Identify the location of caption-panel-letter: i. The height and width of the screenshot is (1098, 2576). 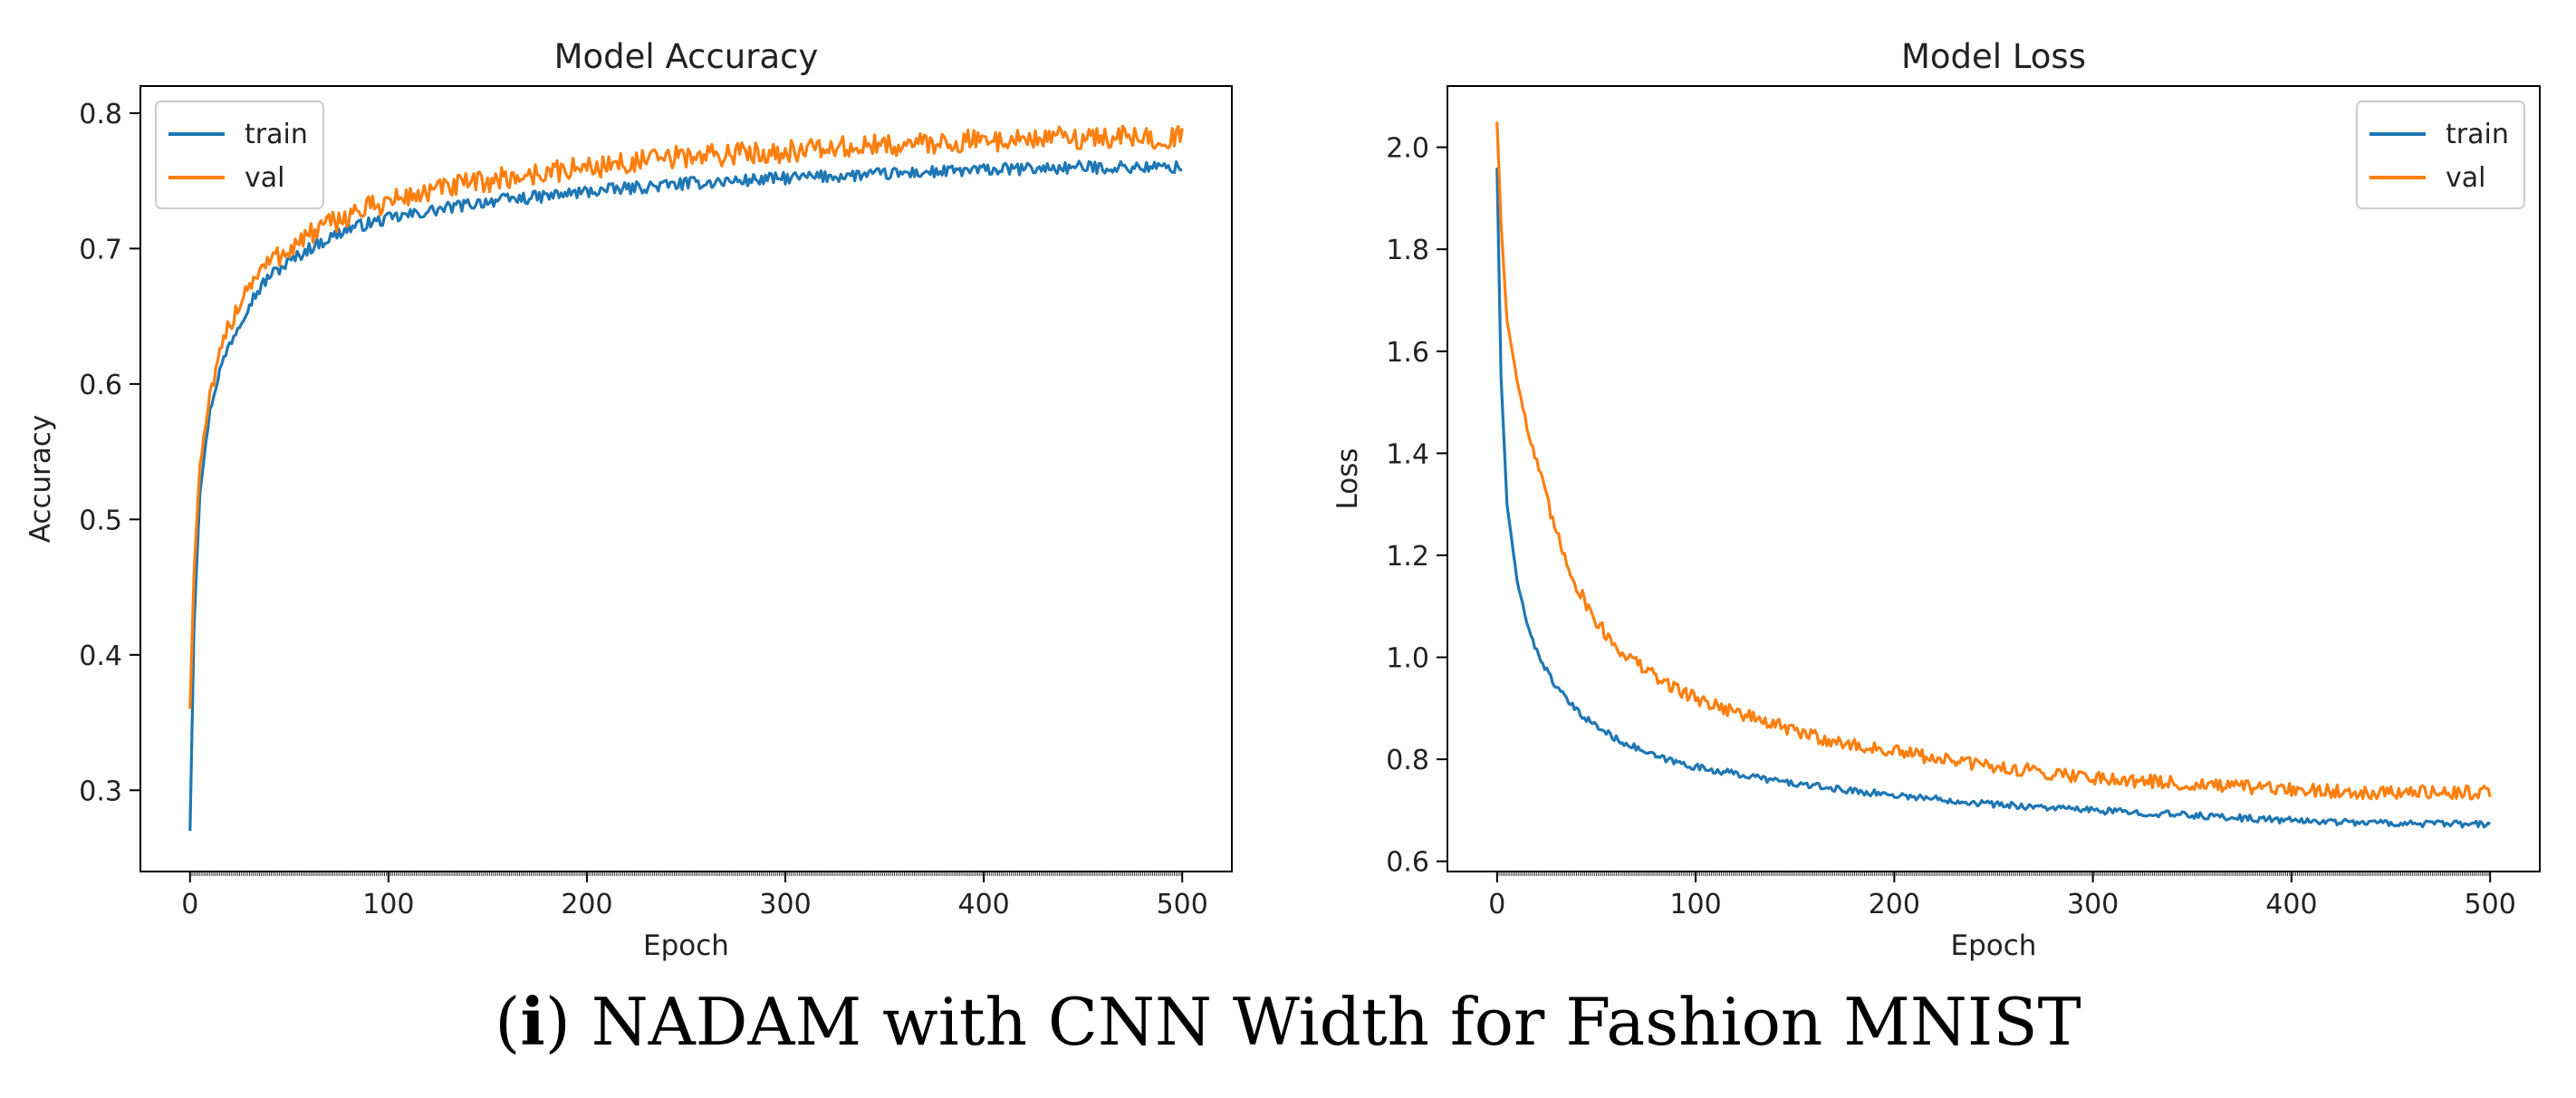
(532, 1021).